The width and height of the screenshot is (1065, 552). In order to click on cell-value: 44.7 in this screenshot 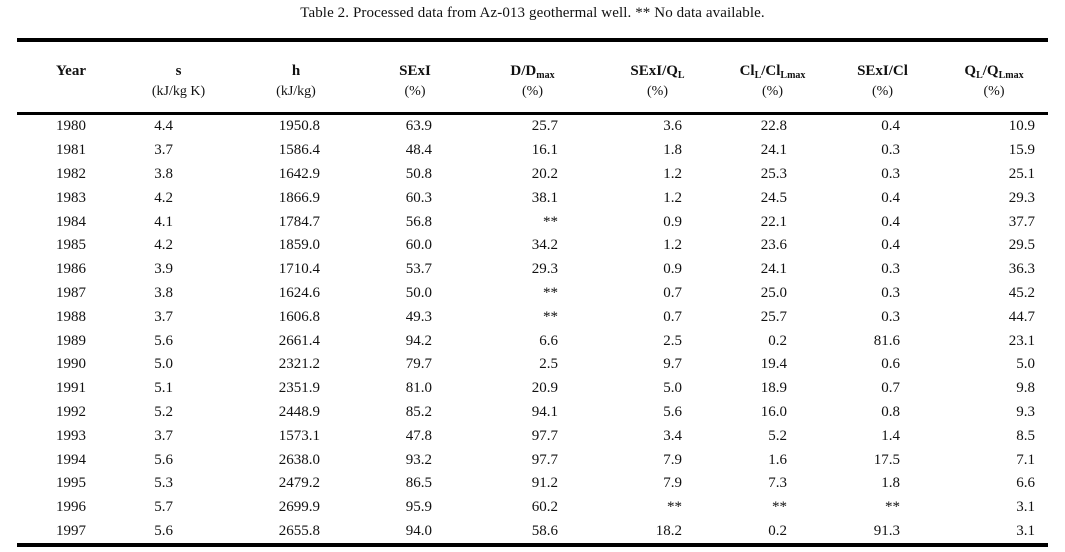, I will do `click(1021, 316)`.